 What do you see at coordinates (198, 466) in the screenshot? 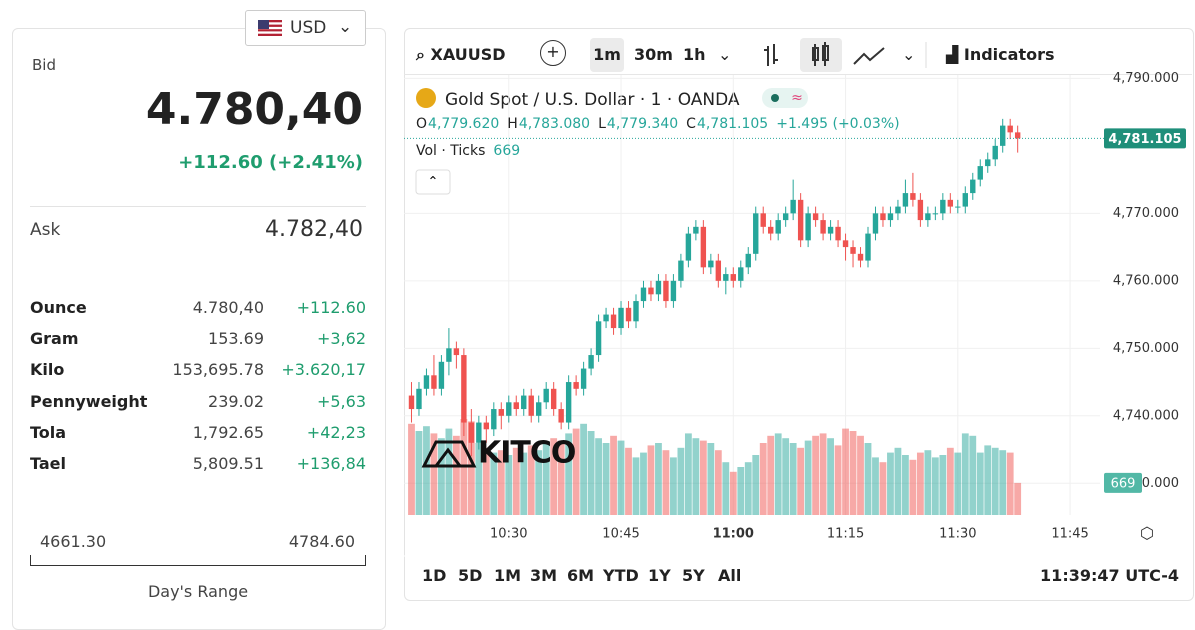
I see `quote-row: Tael 5,809.51 +136,84` at bounding box center [198, 466].